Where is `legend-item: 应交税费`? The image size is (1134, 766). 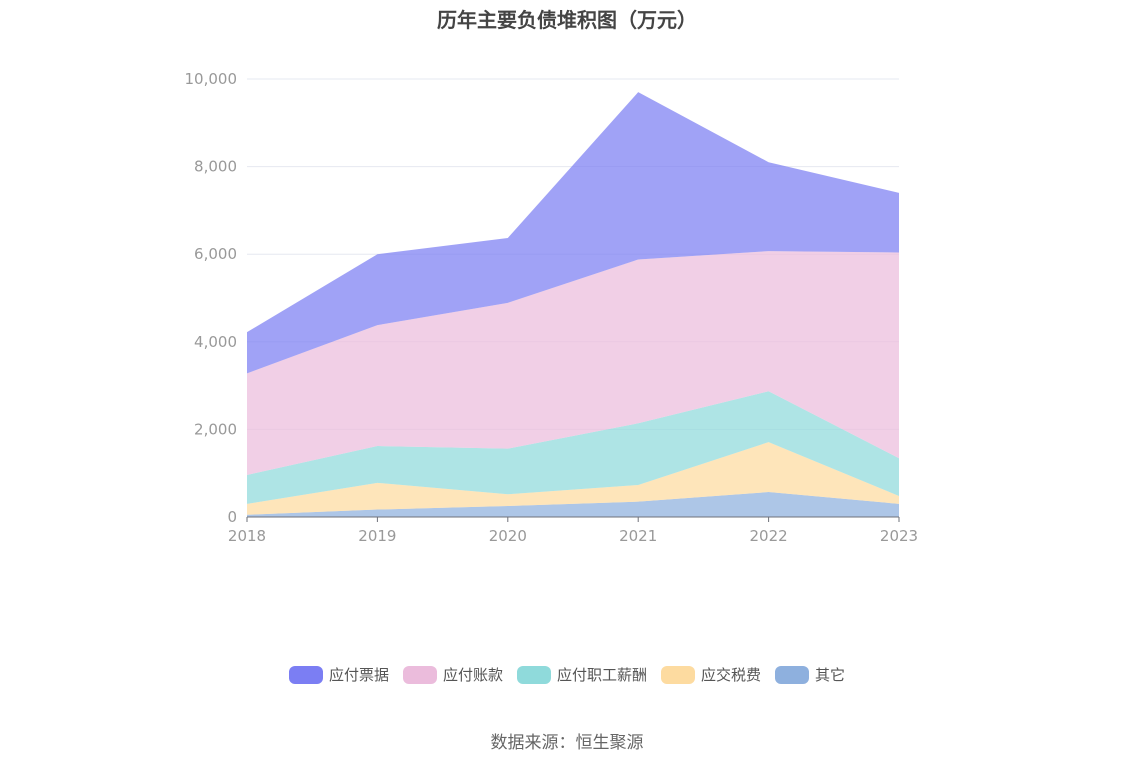
legend-item: 应交税费 is located at coordinates (711, 674).